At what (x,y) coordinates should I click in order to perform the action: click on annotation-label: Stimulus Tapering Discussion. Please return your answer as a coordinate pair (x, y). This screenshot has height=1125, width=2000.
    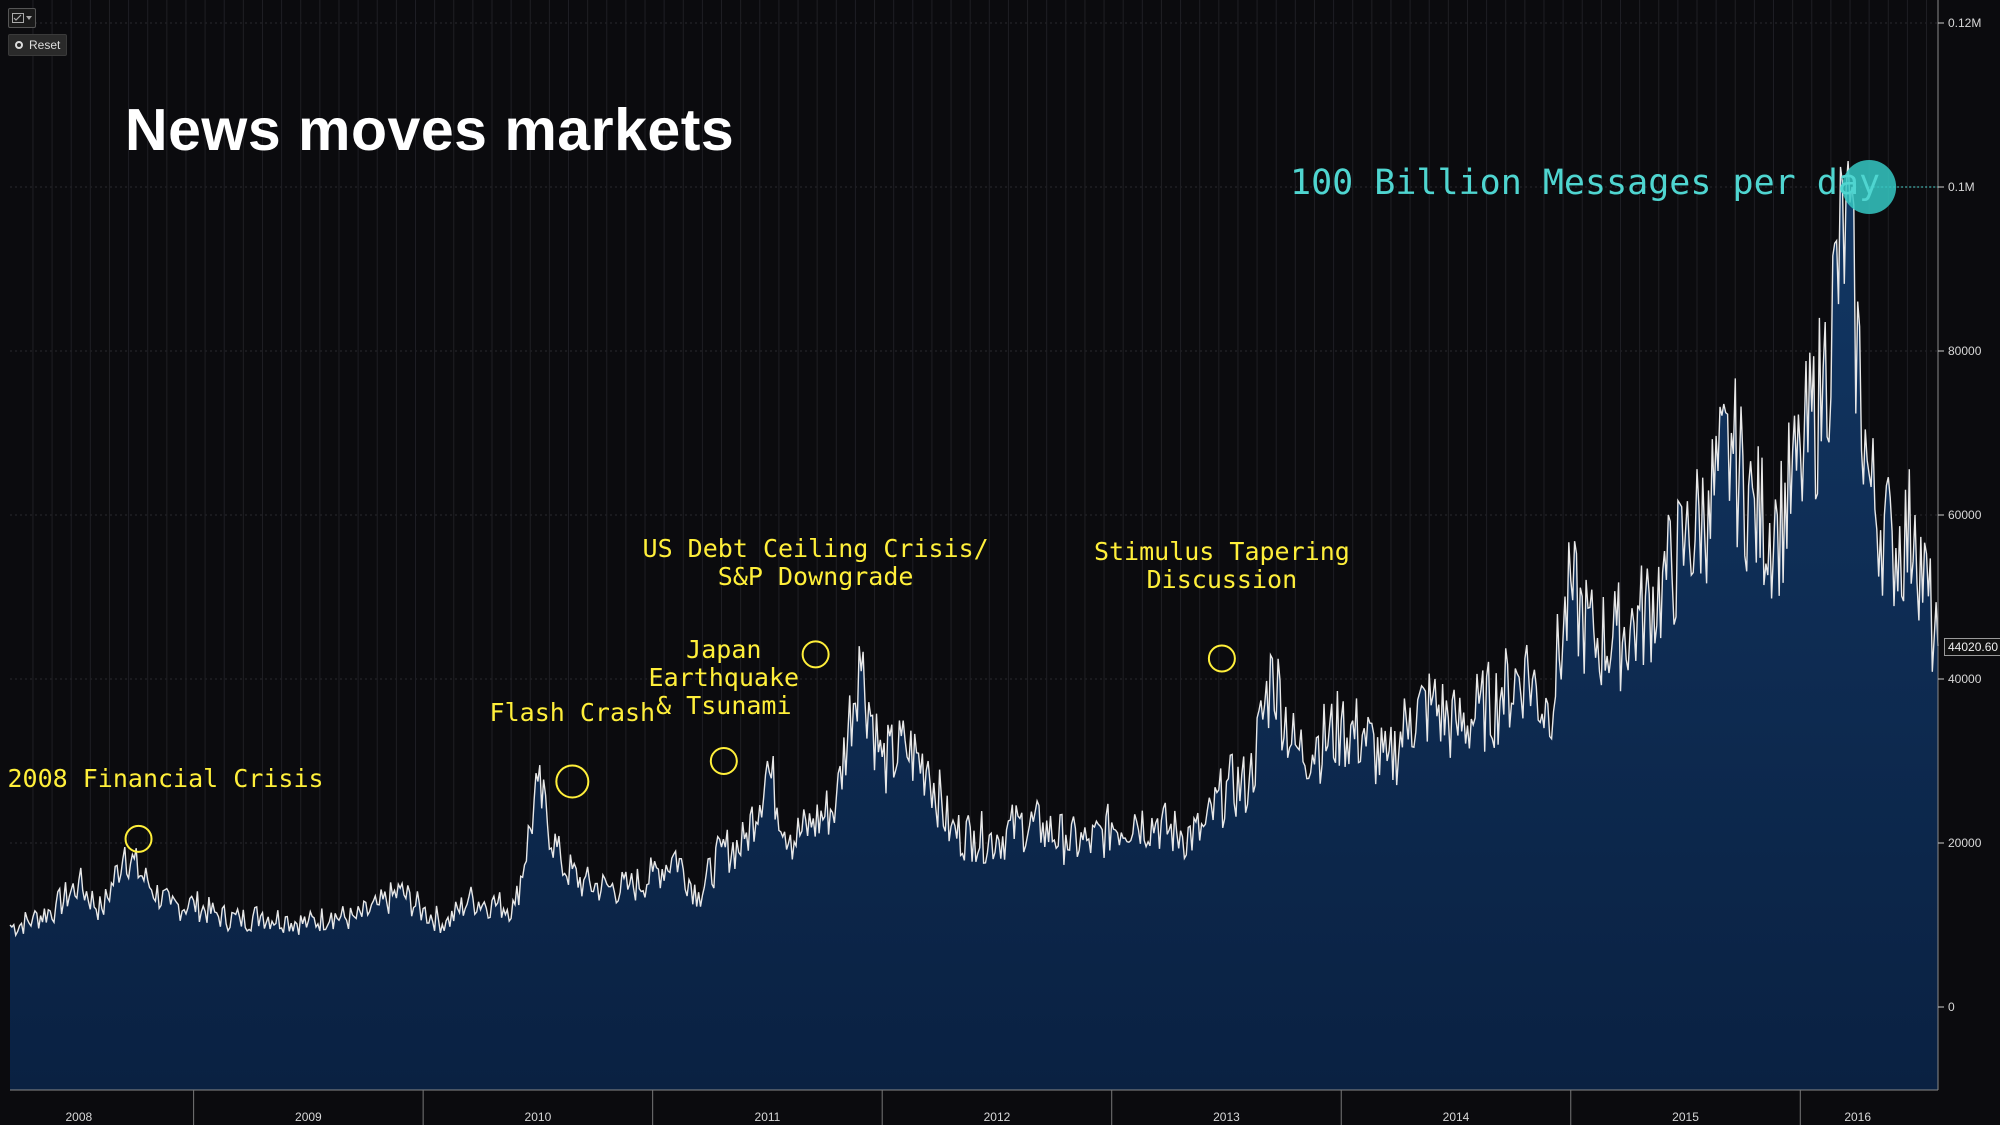
    Looking at the image, I should click on (1221, 565).